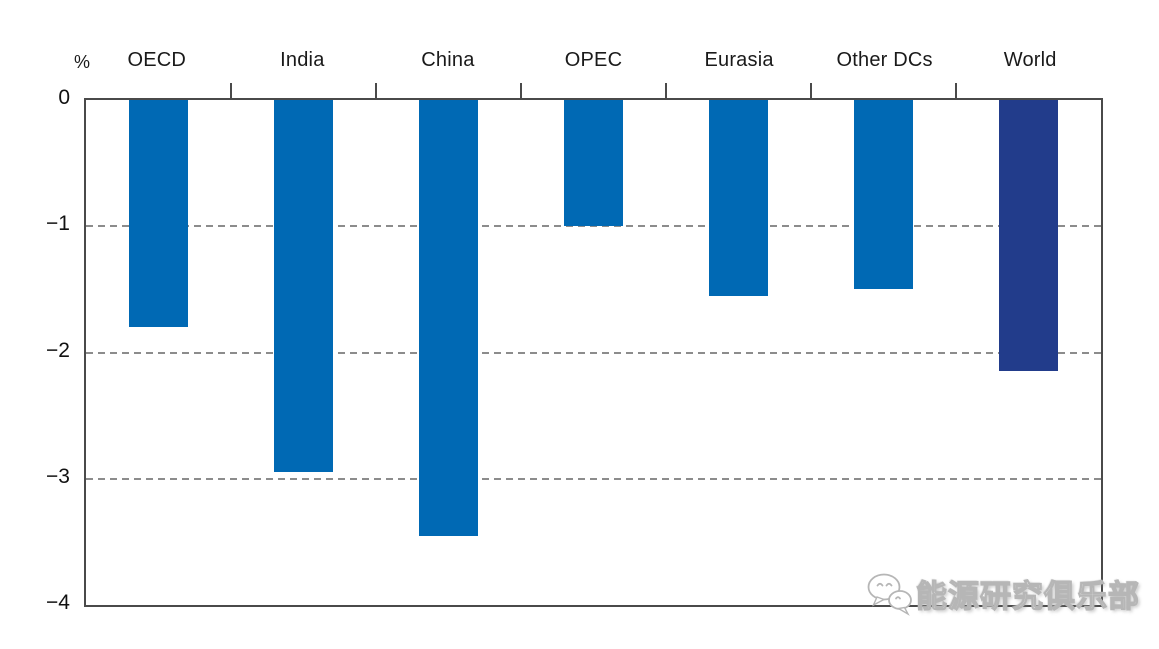 The image size is (1159, 649). I want to click on category-label-eurasia: Eurasia, so click(739, 60).